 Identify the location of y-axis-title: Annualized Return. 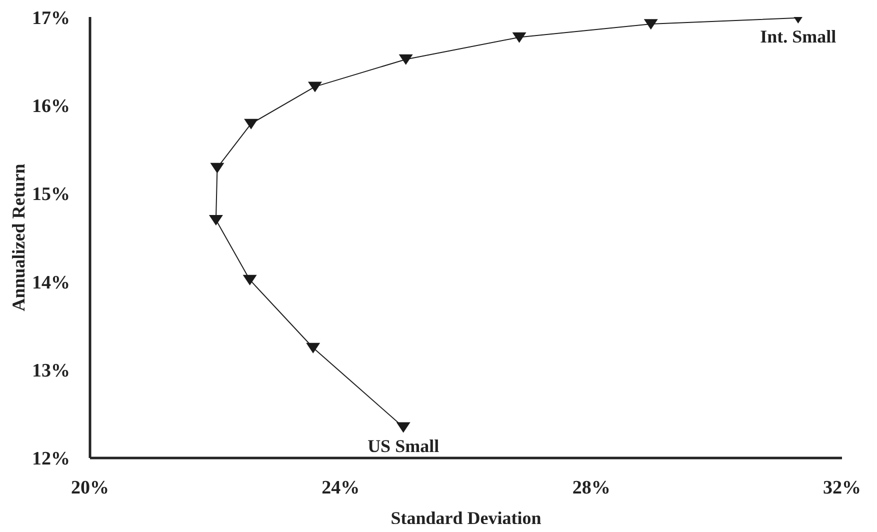
(18, 238).